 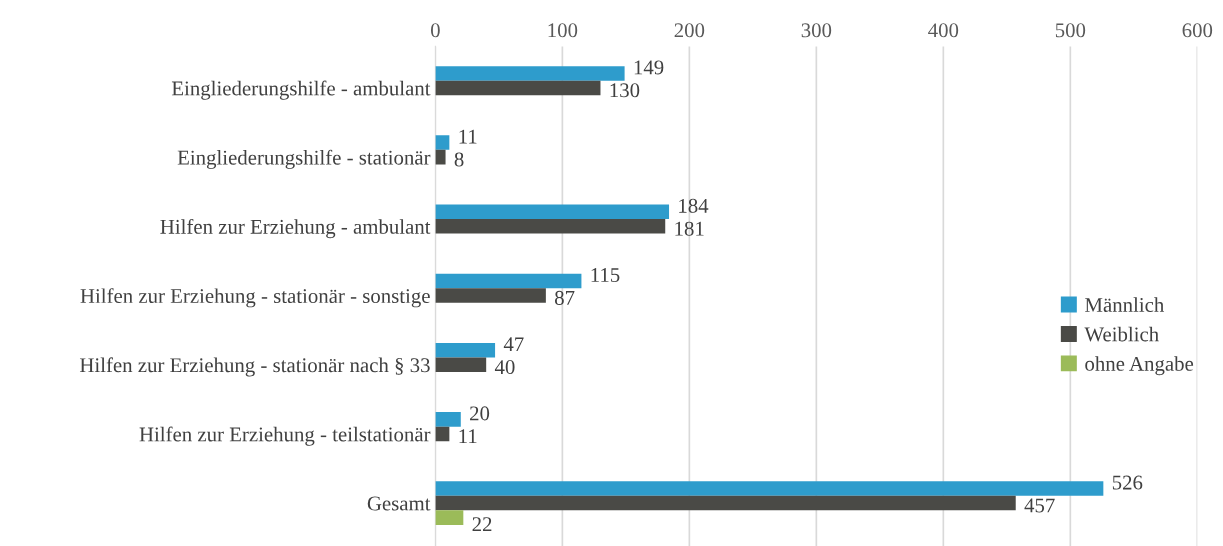 What do you see at coordinates (816, 30) in the screenshot?
I see `x-tick-label: 300` at bounding box center [816, 30].